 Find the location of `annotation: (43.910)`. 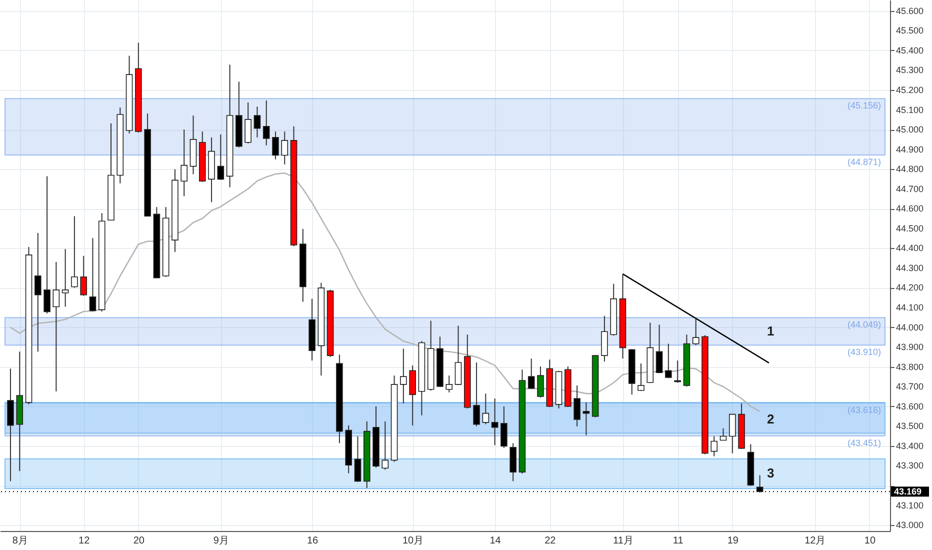

annotation: (43.910) is located at coordinates (864, 352).